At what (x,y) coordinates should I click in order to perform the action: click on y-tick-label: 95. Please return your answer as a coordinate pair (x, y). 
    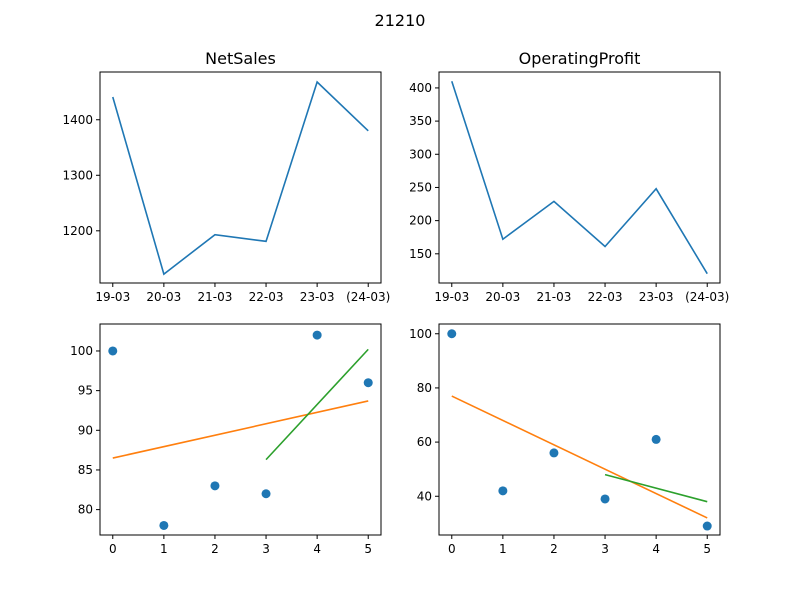
    Looking at the image, I should click on (85, 391).